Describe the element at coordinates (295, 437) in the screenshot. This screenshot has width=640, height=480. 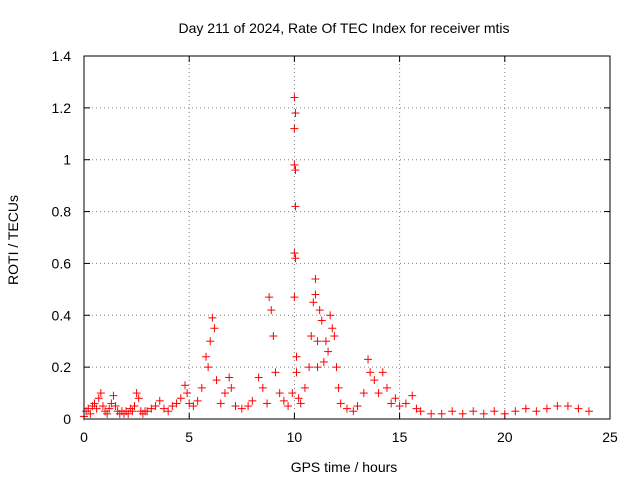
I see `x-tick-label: 10` at that location.